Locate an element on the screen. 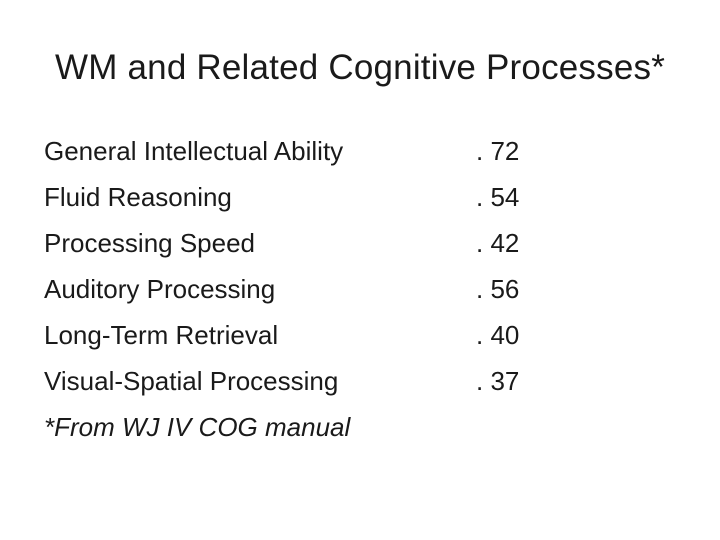 The height and width of the screenshot is (540, 720). correlation-value-auditory-processing: . 56 is located at coordinates (498, 289).